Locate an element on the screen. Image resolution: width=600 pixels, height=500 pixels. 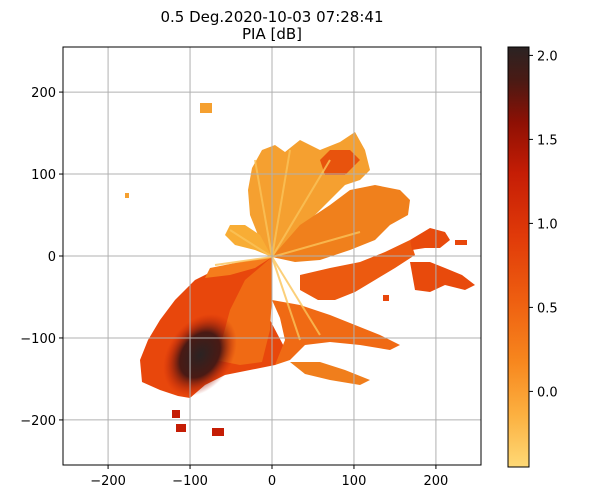
x-tick-label: 100 is located at coordinates (354, 481).